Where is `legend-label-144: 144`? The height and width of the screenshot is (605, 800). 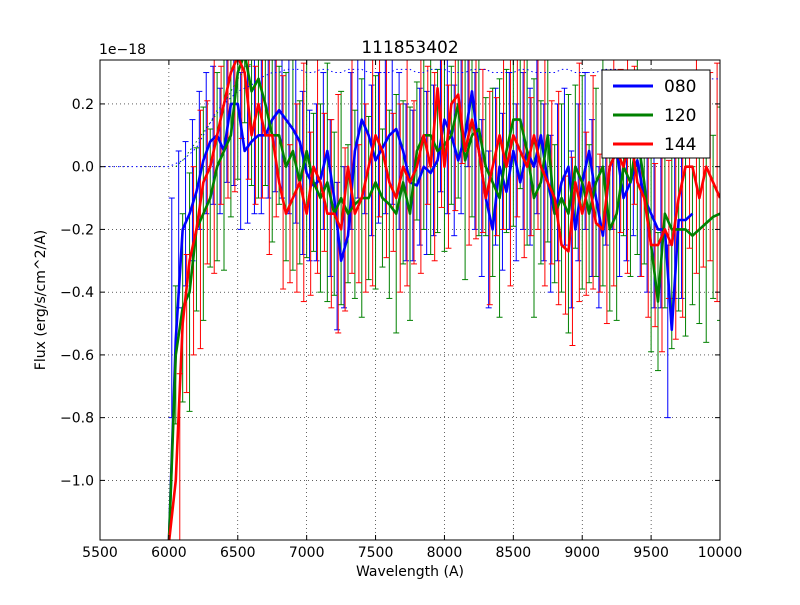
legend-label-144: 144 is located at coordinates (680, 145).